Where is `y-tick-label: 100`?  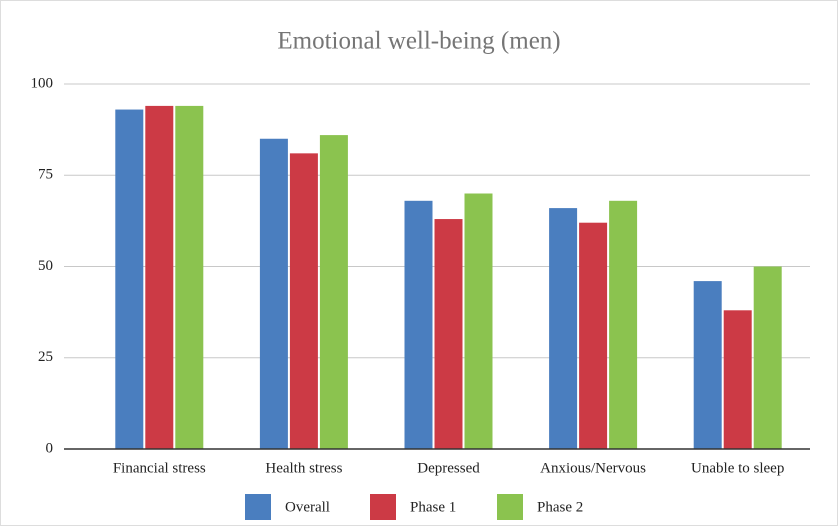
y-tick-label: 100 is located at coordinates (42, 83).